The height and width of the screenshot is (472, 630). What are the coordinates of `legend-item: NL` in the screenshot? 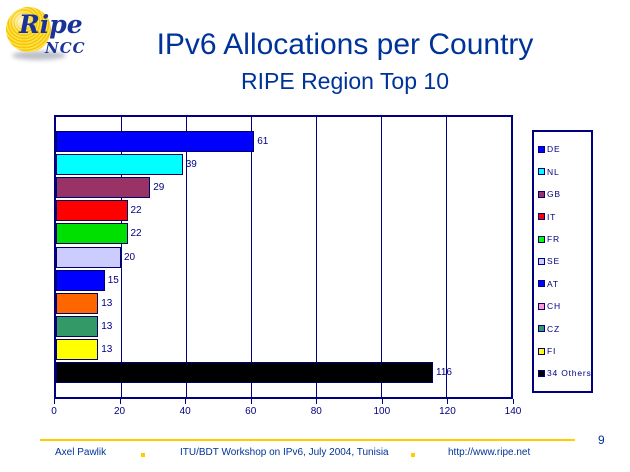 It's located at (564, 172).